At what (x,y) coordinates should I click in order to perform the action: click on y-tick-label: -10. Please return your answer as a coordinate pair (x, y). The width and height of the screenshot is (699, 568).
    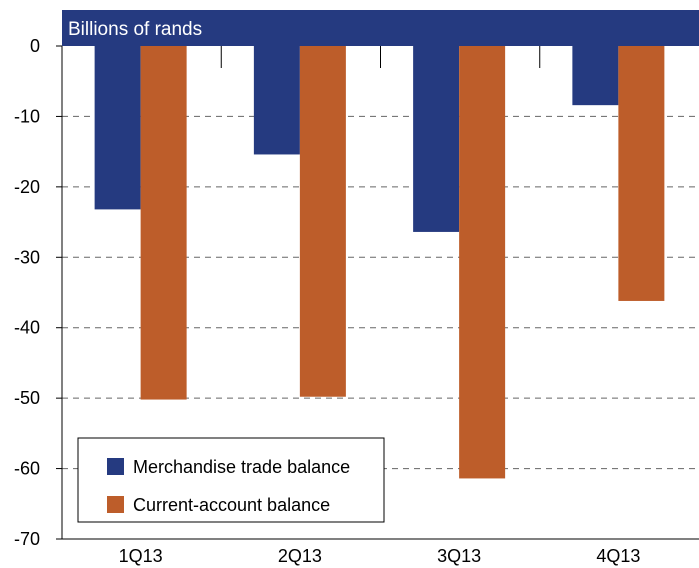
    Looking at the image, I should click on (27, 116).